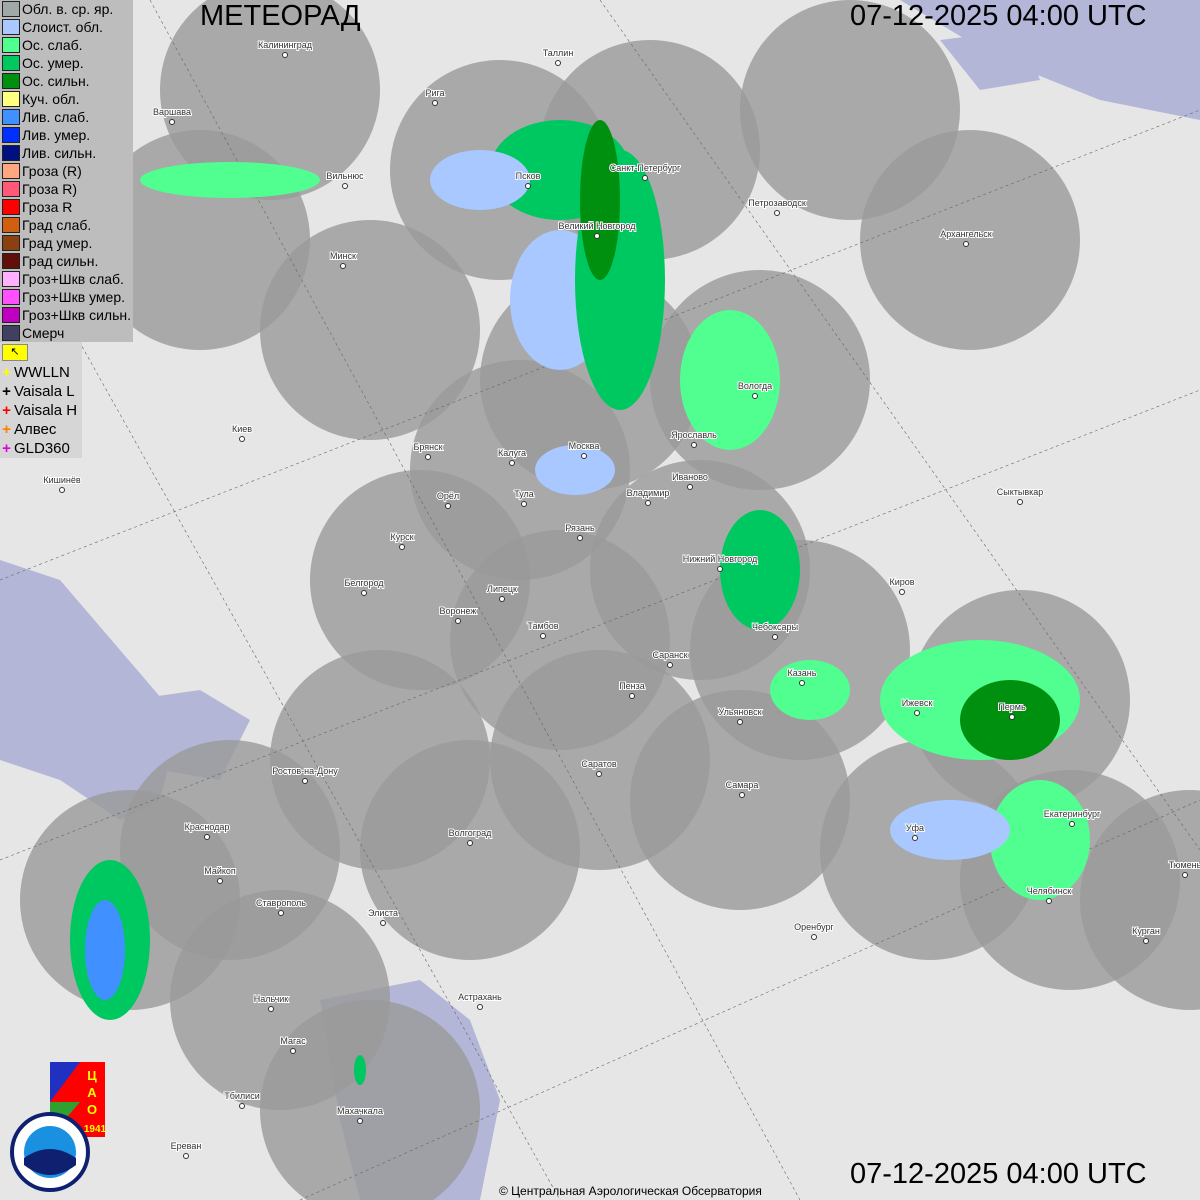  What do you see at coordinates (694, 438) in the screenshot?
I see `city-marker: Ярославль` at bounding box center [694, 438].